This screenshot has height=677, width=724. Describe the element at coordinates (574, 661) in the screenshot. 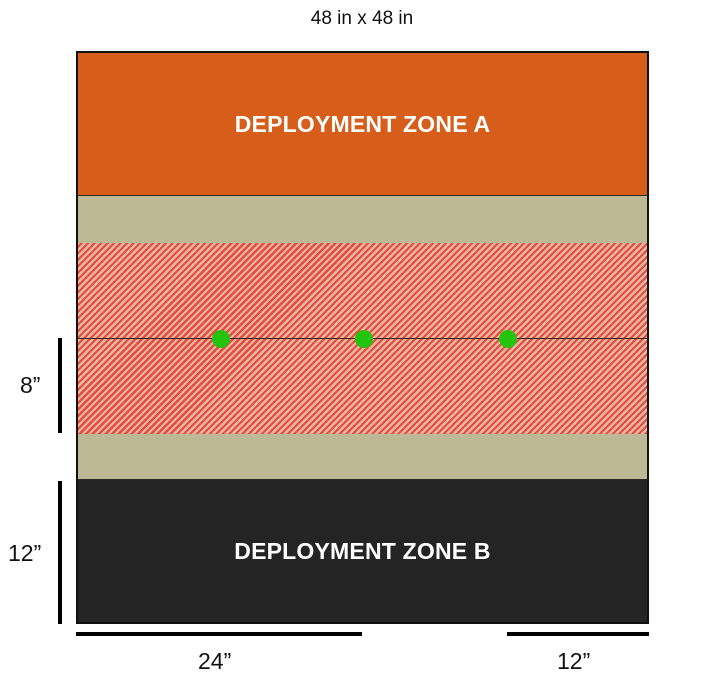

I see `measure-label-bottom-right: 12”` at that location.